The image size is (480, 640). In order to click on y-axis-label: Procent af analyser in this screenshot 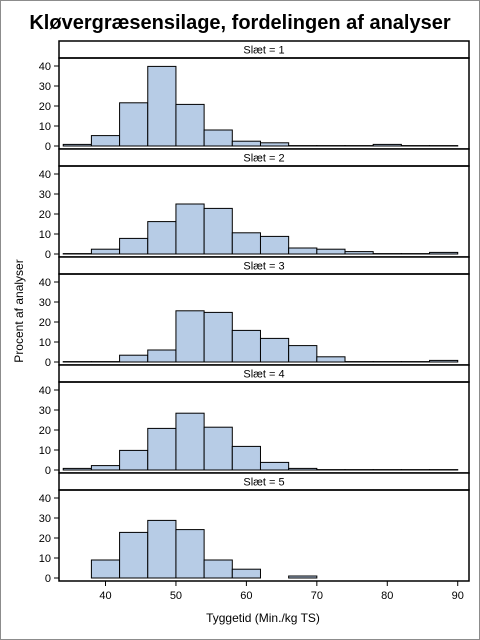, I will do `click(19, 310)`.